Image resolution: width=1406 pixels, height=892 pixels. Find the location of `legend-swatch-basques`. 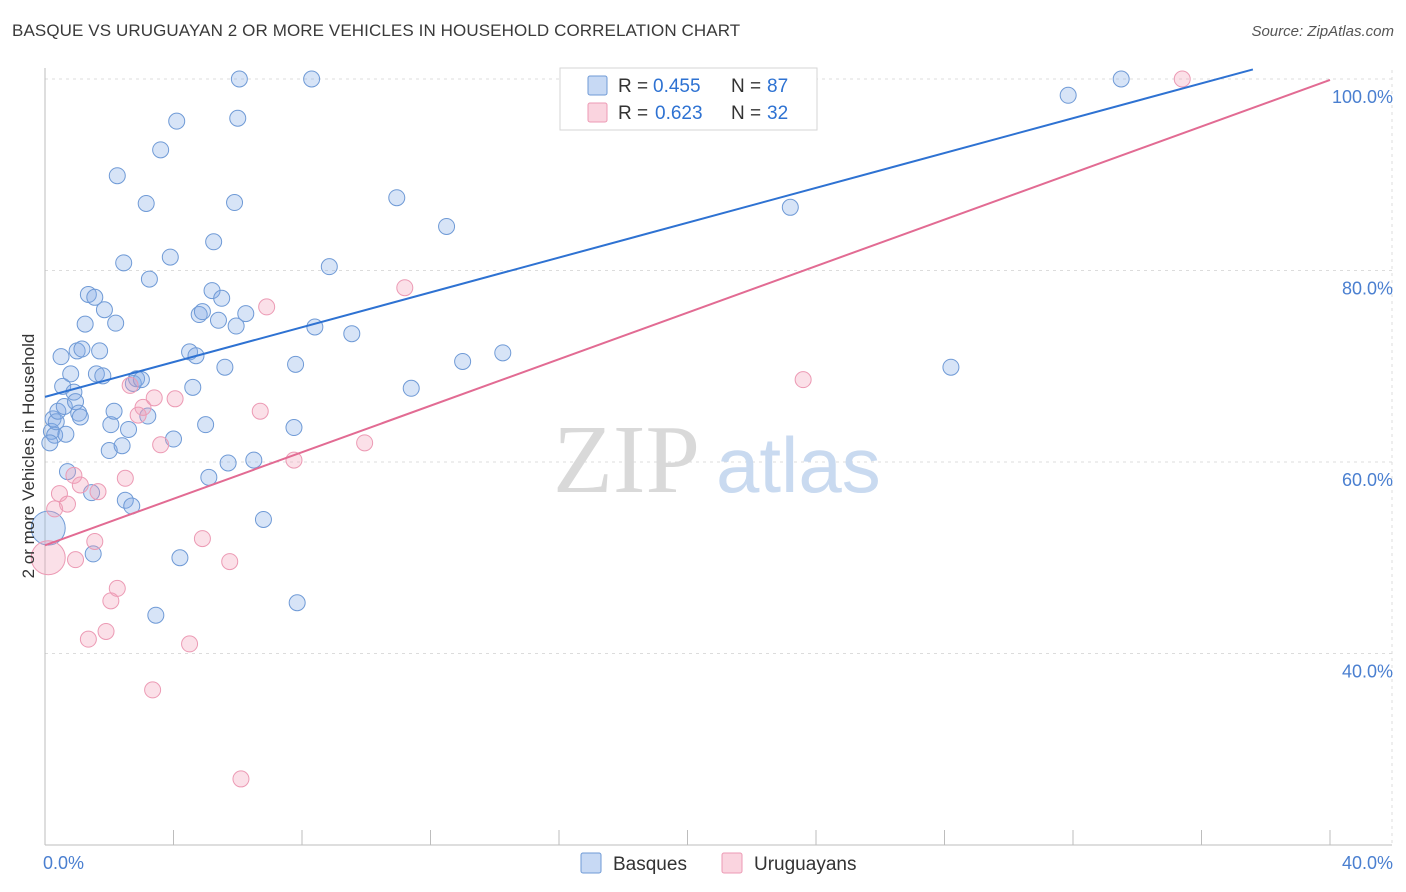

legend-swatch-basques is located at coordinates (591, 863).